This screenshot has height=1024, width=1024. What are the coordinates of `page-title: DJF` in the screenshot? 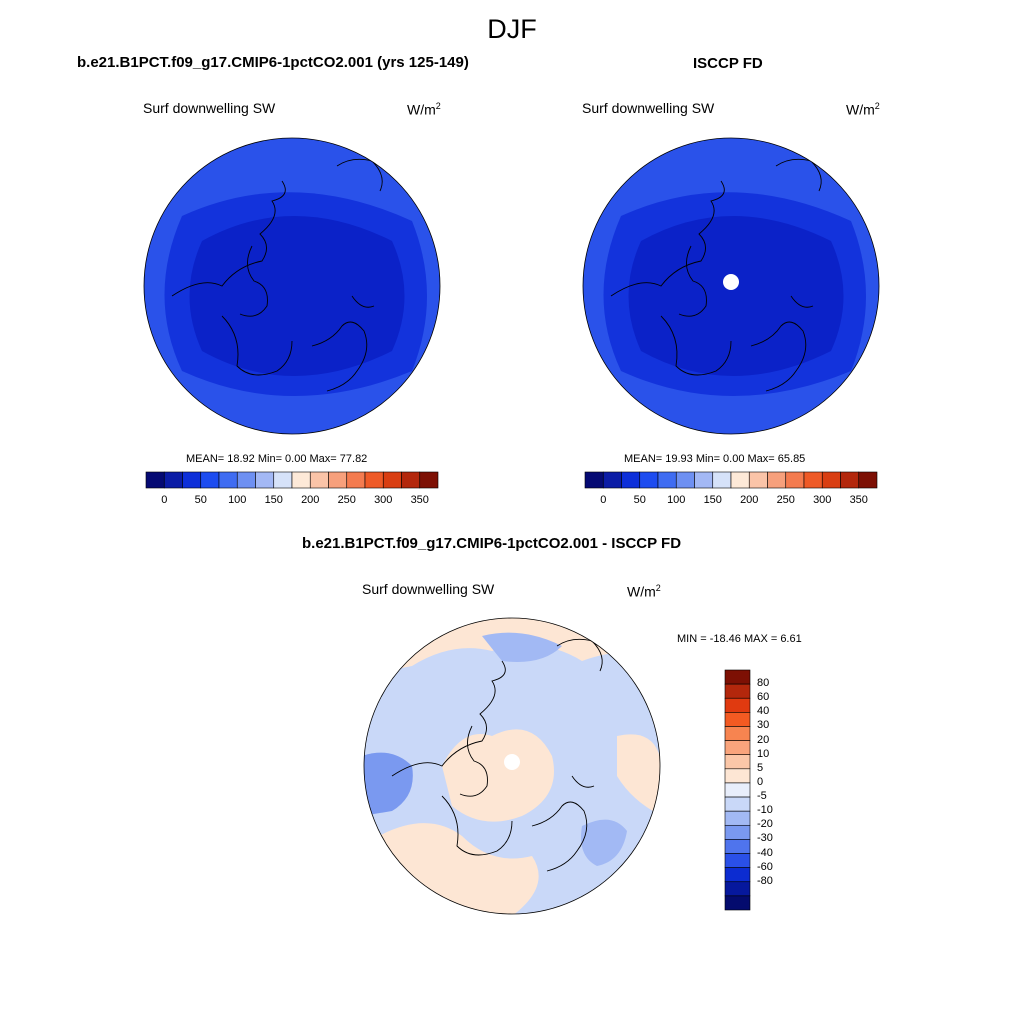 It's located at (512, 29).